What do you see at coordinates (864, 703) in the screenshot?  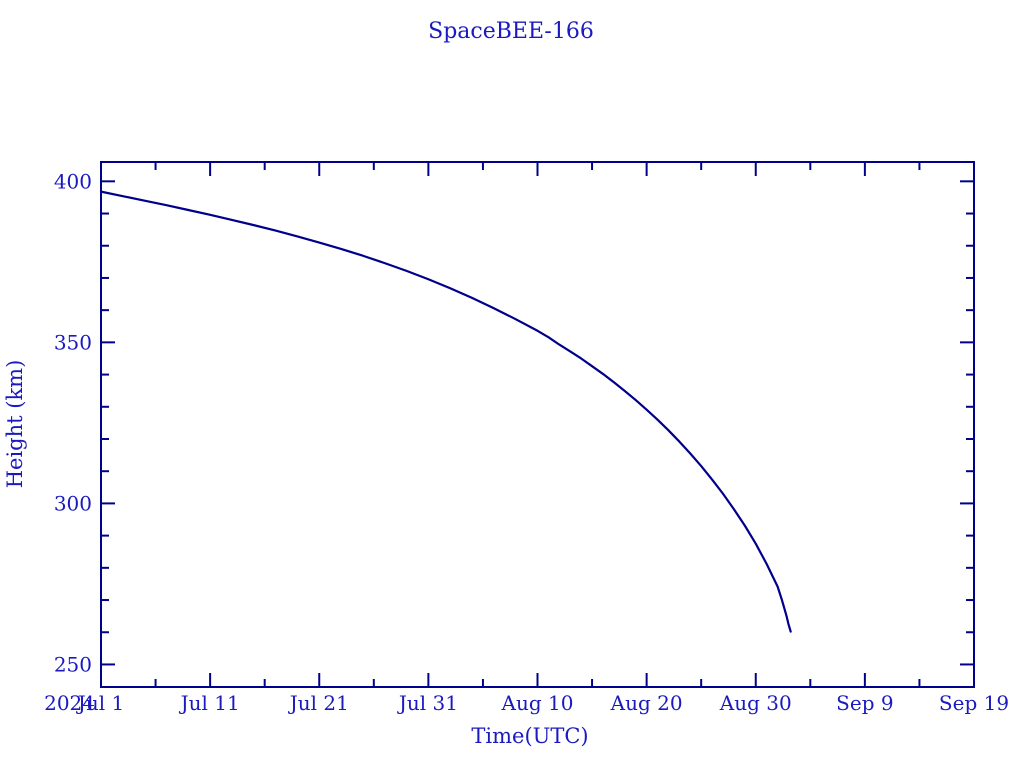 I see `x-tick-label: Sep 9` at bounding box center [864, 703].